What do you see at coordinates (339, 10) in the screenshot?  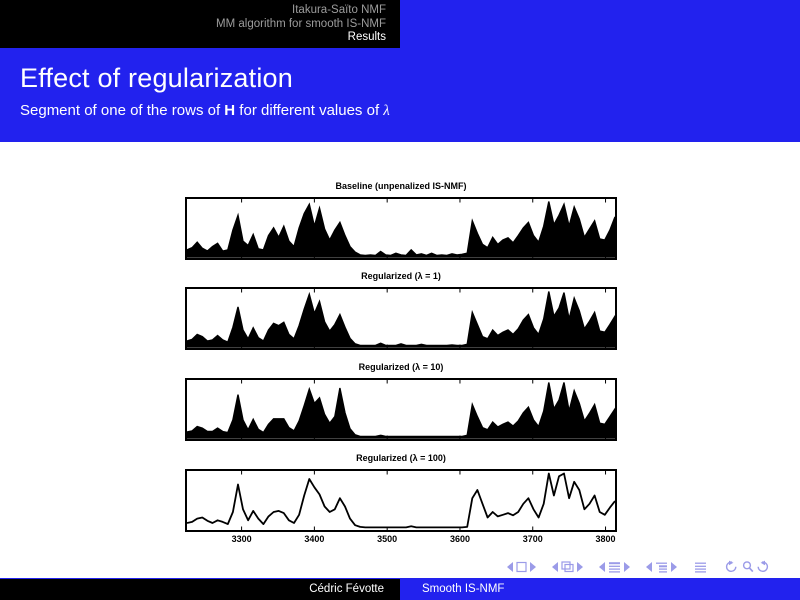 I see `header-section-itakura-saito-nmf: Itakura-Saïto NMF` at bounding box center [339, 10].